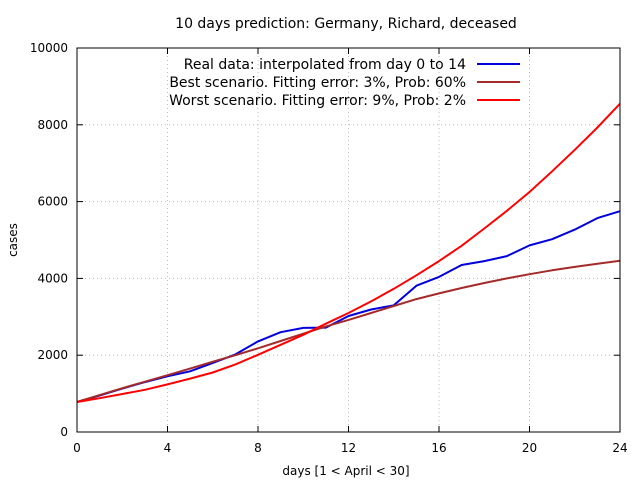 This screenshot has width=640, height=480. What do you see at coordinates (52, 125) in the screenshot?
I see `y-tick-label: 8000` at bounding box center [52, 125].